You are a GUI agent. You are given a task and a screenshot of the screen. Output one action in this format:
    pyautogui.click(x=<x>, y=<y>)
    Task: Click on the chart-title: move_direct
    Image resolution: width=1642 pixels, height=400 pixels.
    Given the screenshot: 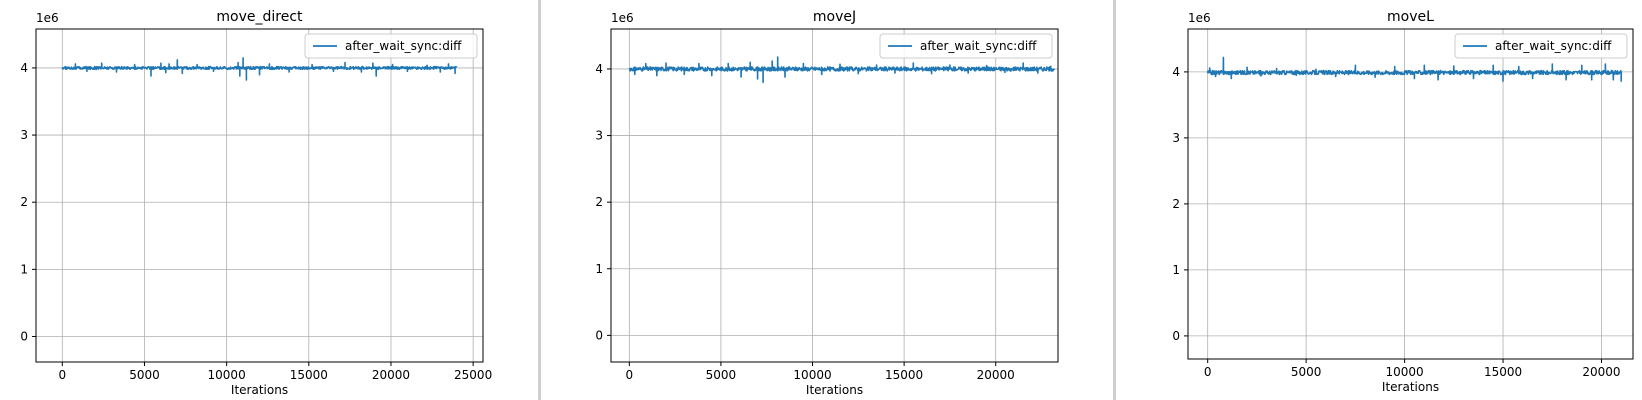 What is the action you would take?
    pyautogui.click(x=259, y=17)
    